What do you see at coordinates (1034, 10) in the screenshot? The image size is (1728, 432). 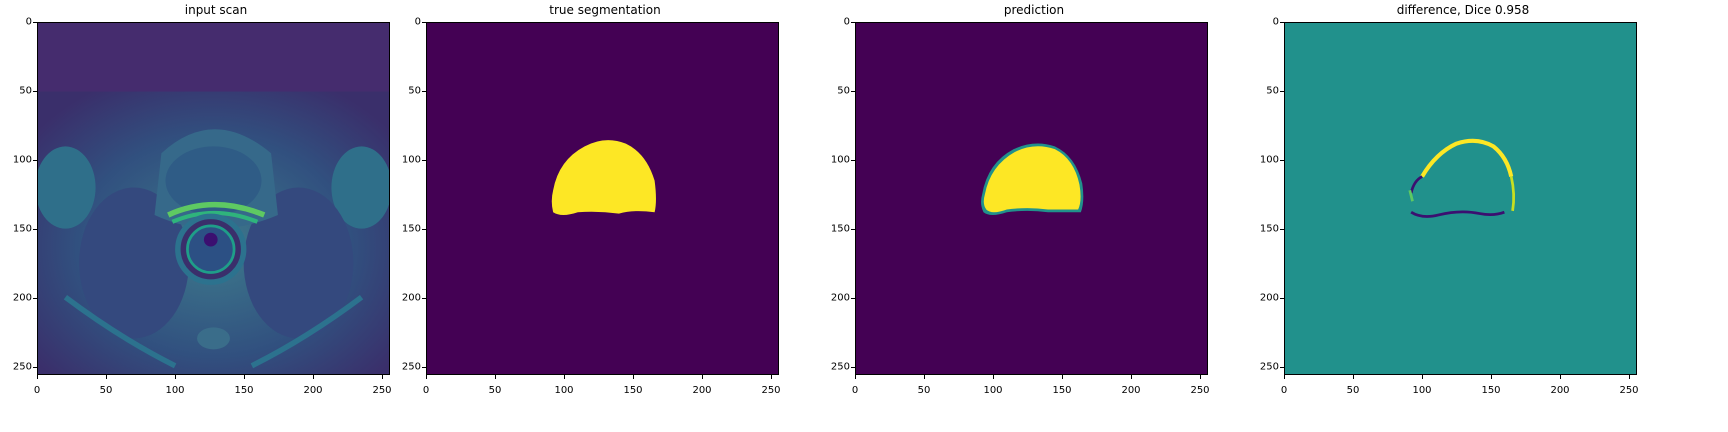 I see `panel-title: prediction` at bounding box center [1034, 10].